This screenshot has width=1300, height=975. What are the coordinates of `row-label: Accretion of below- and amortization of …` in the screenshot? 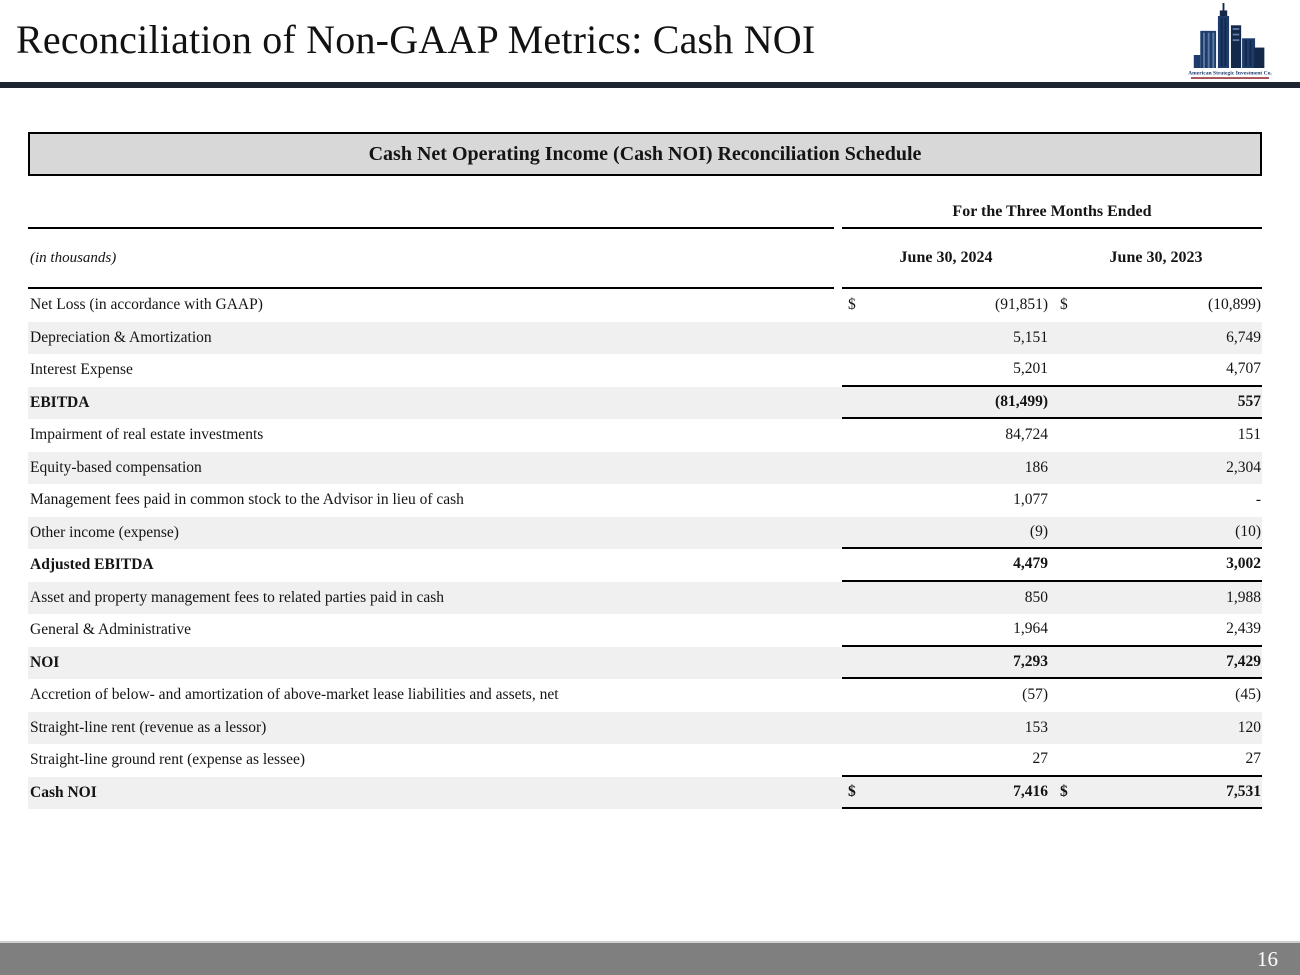 It's located at (294, 695).